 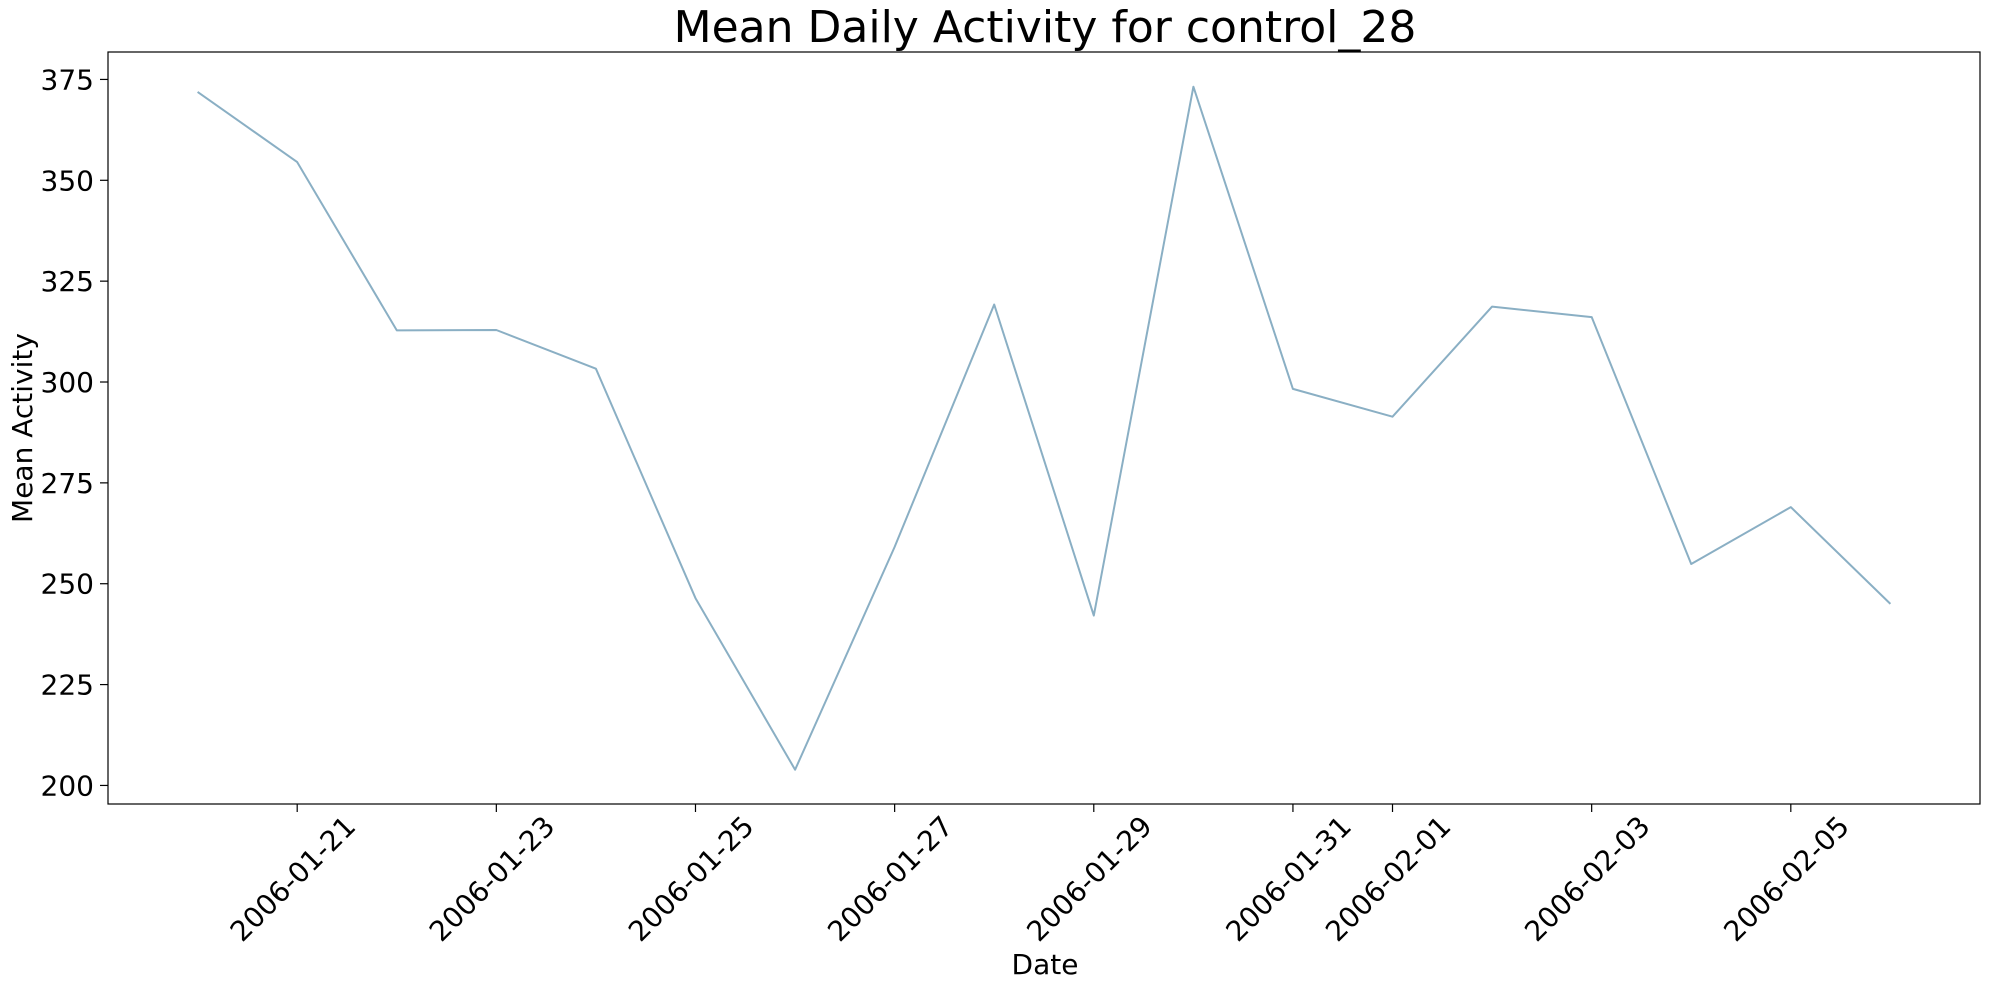 I want to click on y-axis-label: Mean Activity, so click(x=22, y=428).